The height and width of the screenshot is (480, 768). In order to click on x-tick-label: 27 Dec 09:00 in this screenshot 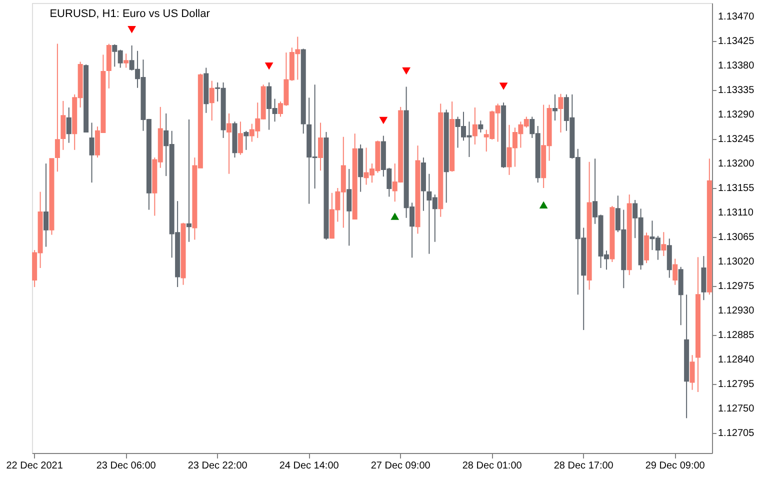, I will do `click(400, 466)`.